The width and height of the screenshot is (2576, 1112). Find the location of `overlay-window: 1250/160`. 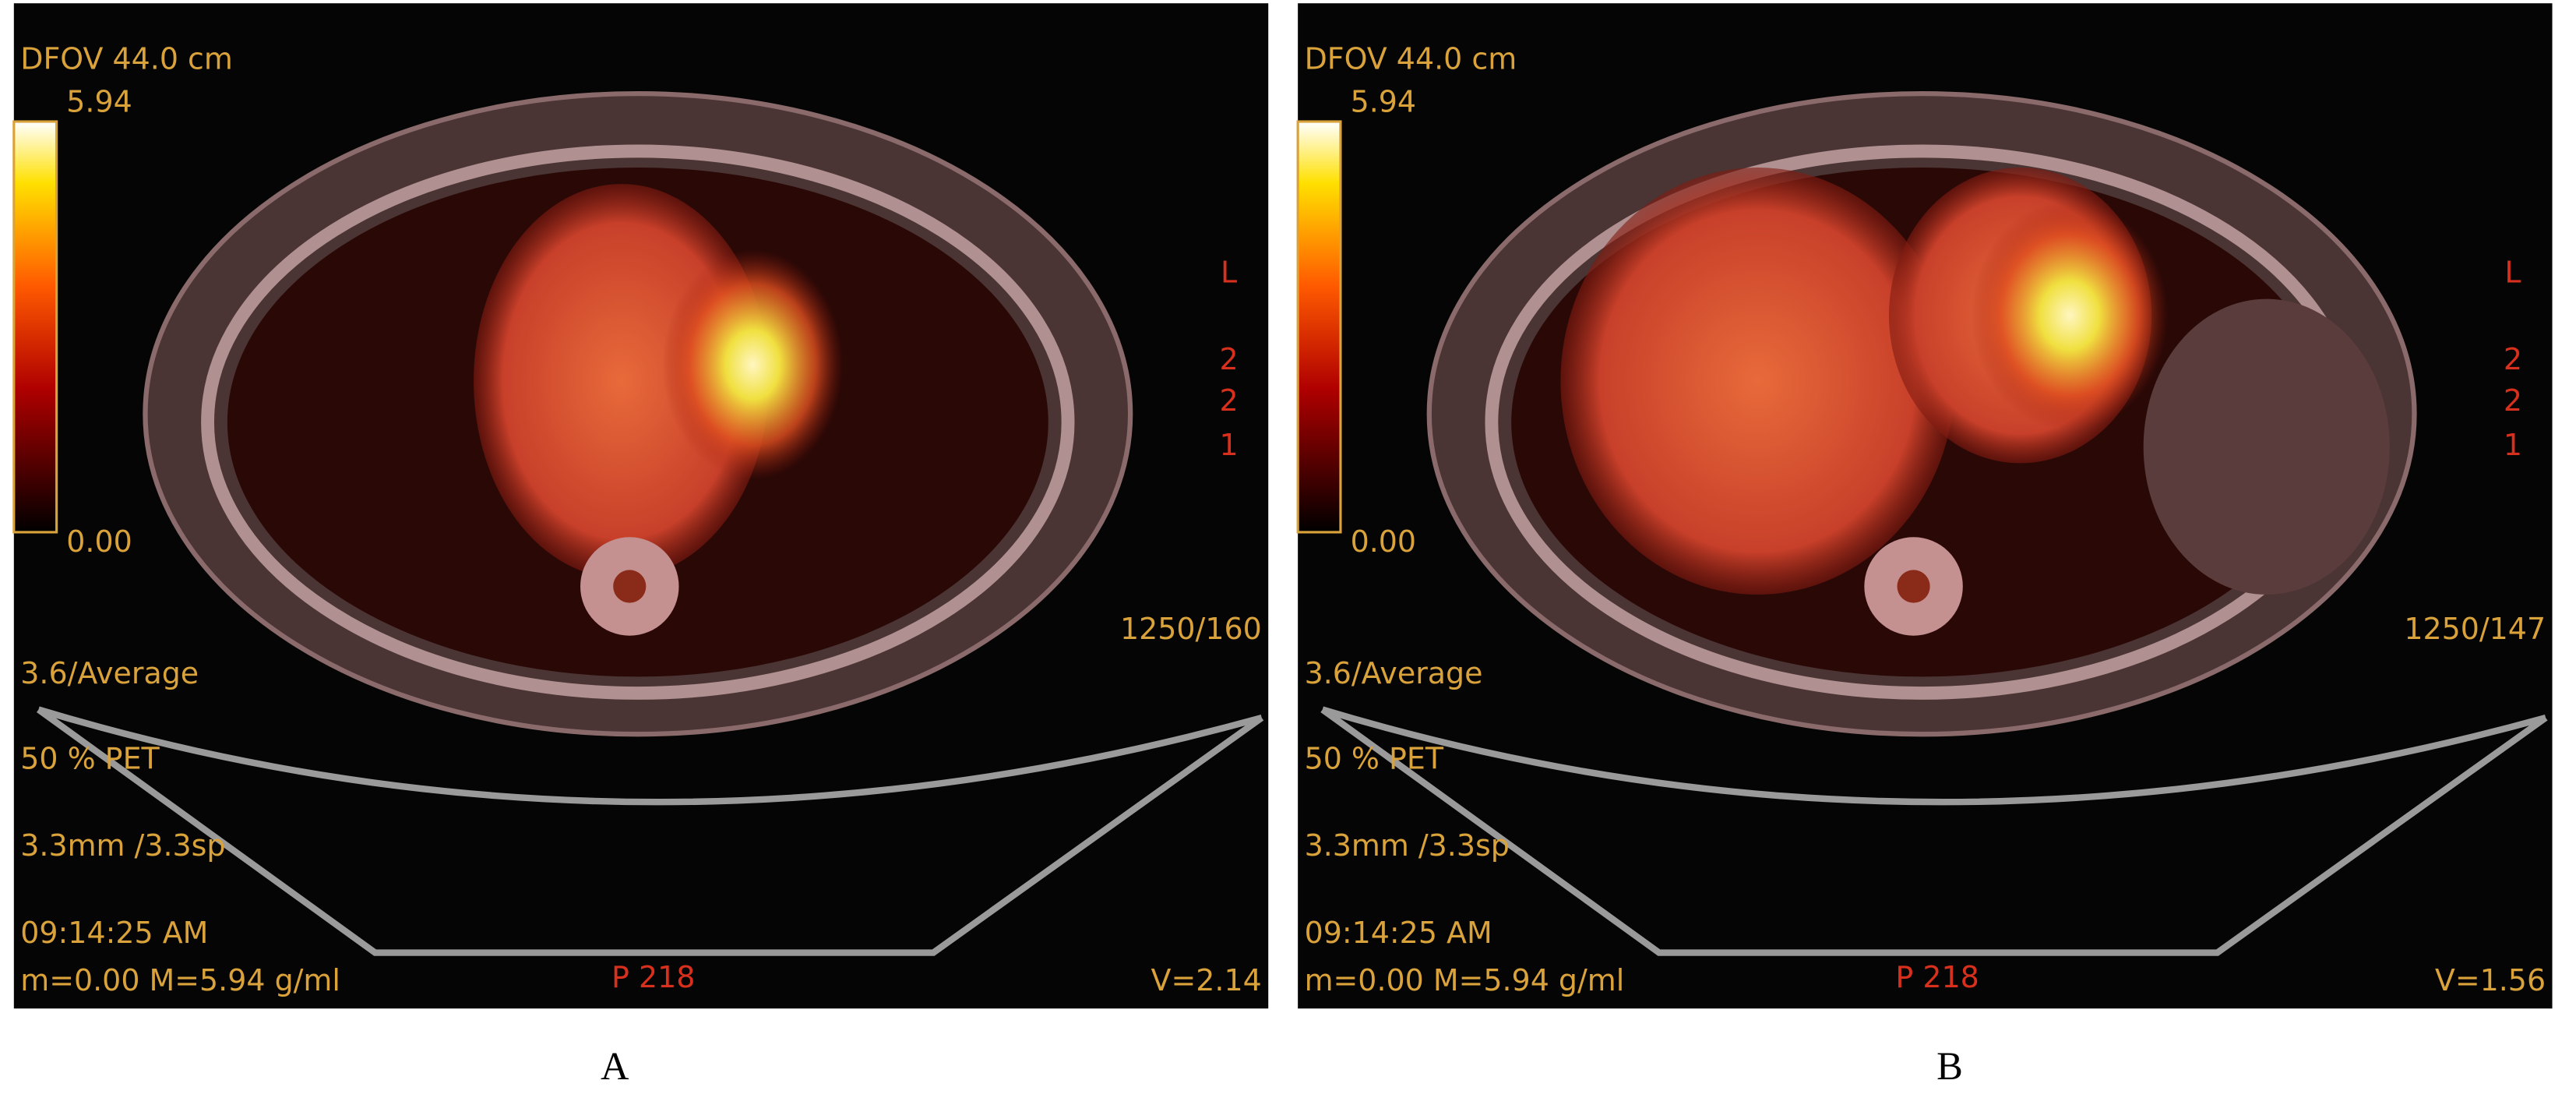

overlay-window: 1250/160 is located at coordinates (1191, 629).